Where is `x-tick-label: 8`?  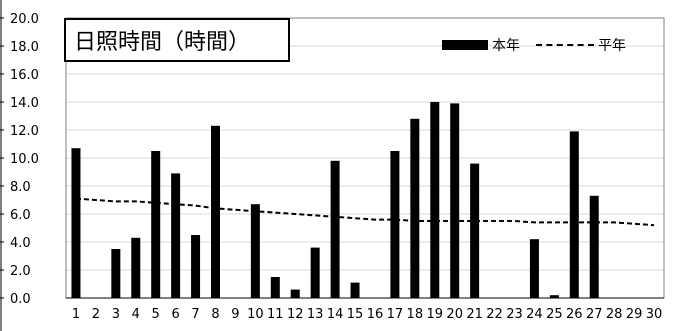
x-tick-label: 8 is located at coordinates (215, 314).